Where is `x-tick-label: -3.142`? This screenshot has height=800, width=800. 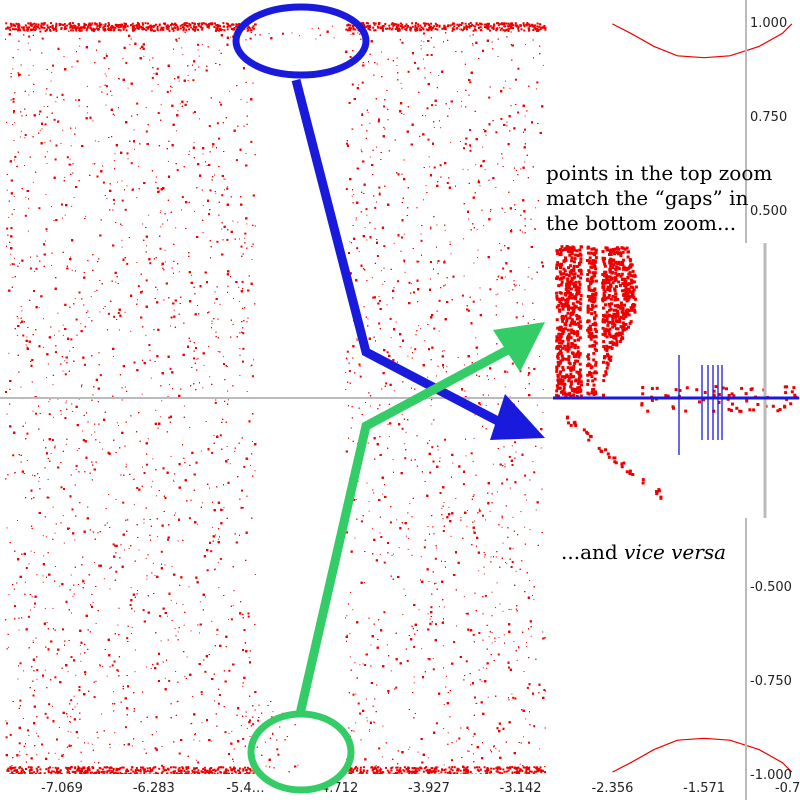
x-tick-label: -3.142 is located at coordinates (521, 788).